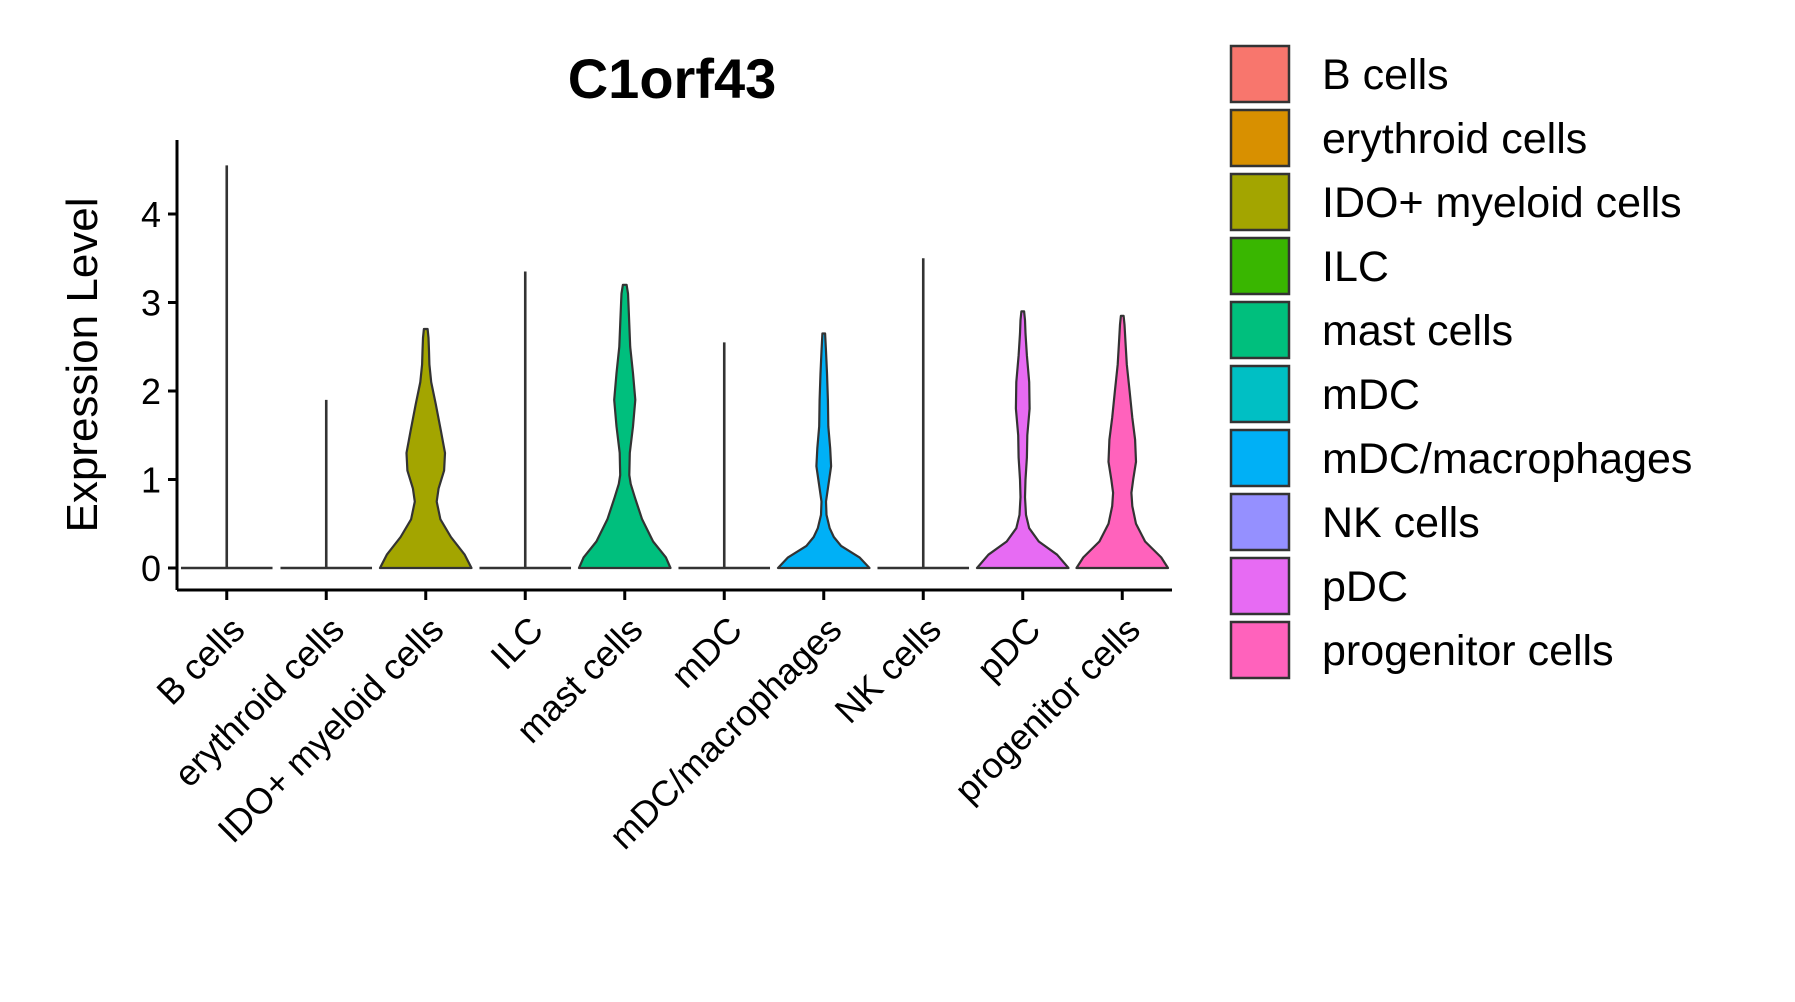 This screenshot has height=1002, width=1795. What do you see at coordinates (1417, 331) in the screenshot?
I see `legend-label: mast cells` at bounding box center [1417, 331].